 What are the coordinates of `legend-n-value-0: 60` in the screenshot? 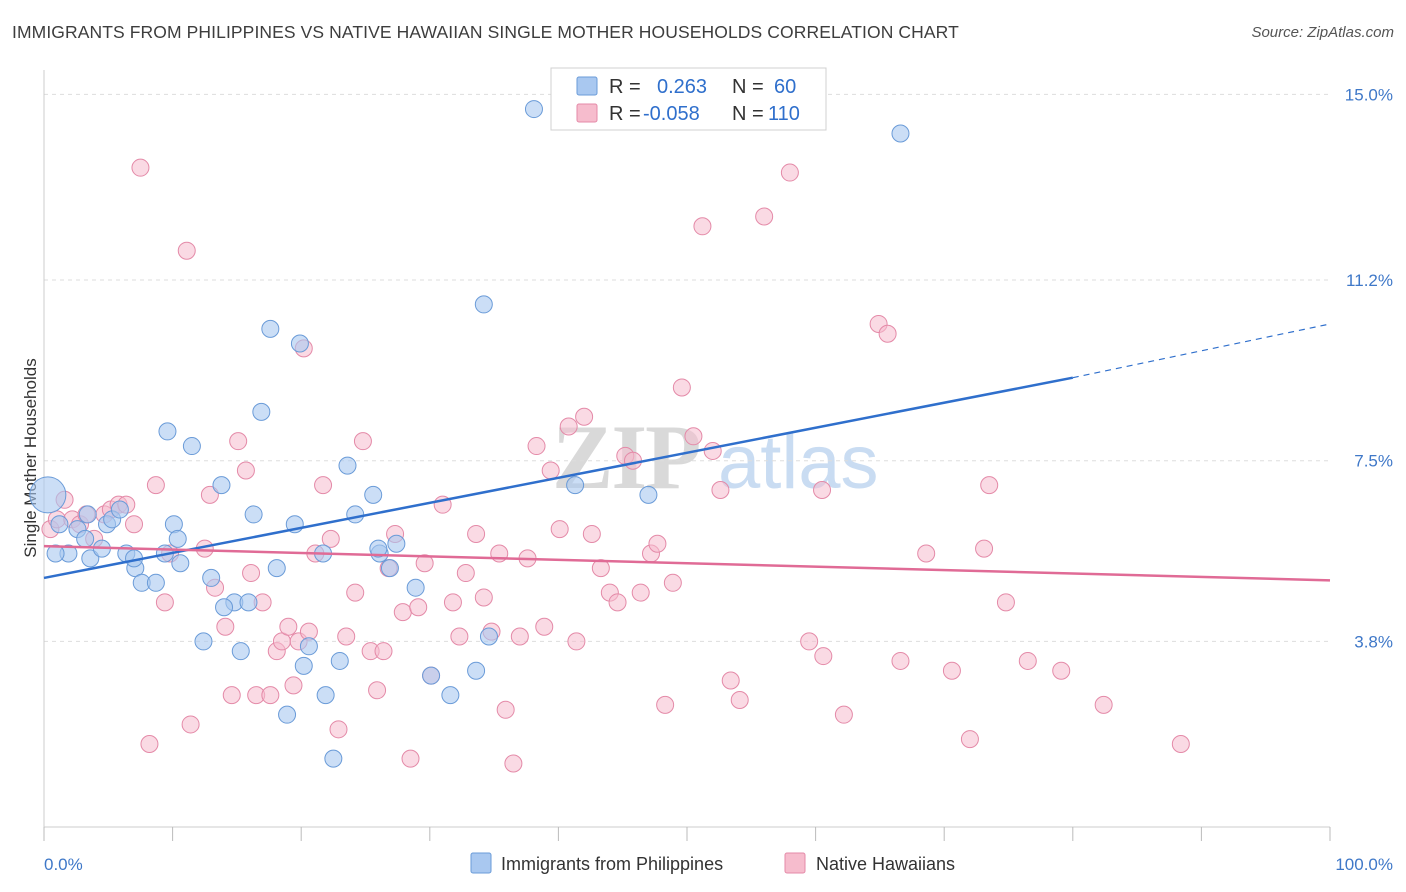 It's located at (785, 87).